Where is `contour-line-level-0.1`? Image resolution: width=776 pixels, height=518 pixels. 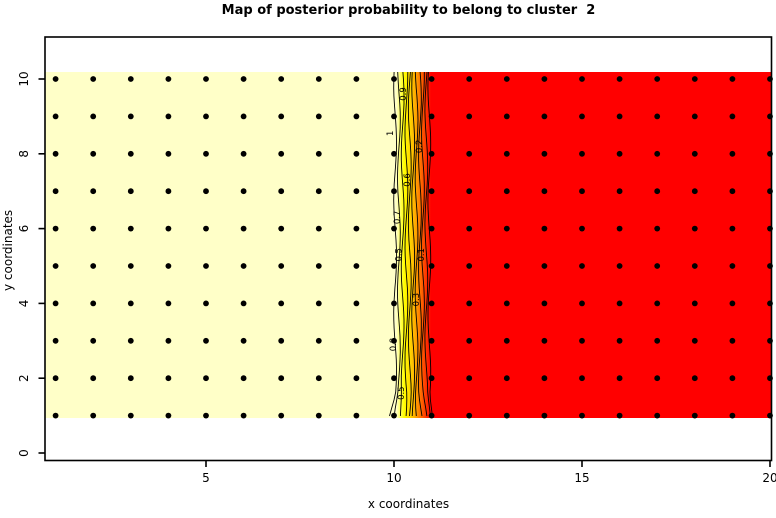
contour-line-level-0.1 is located at coordinates (427, 244).